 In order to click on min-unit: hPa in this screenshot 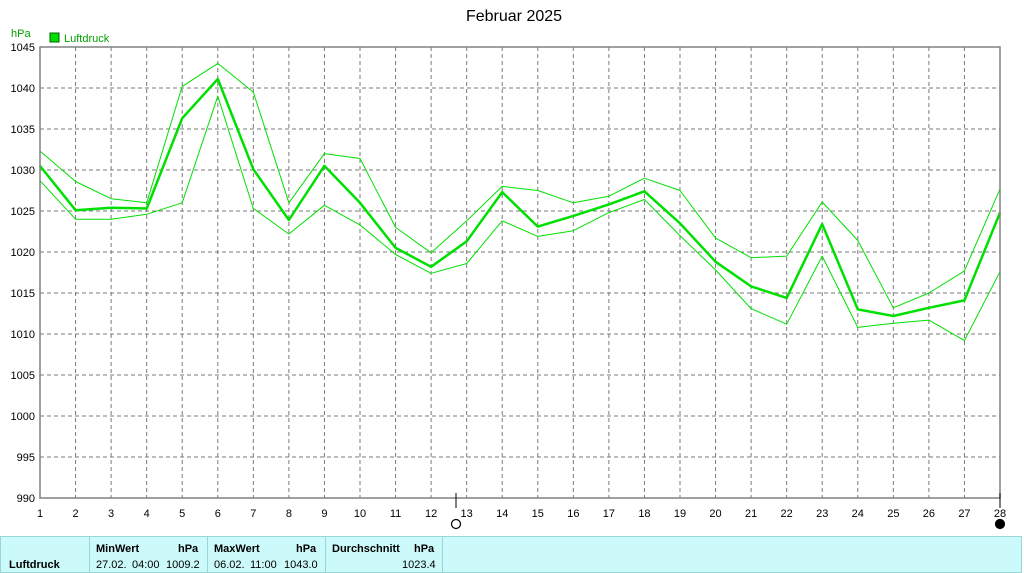, I will do `click(188, 549)`.